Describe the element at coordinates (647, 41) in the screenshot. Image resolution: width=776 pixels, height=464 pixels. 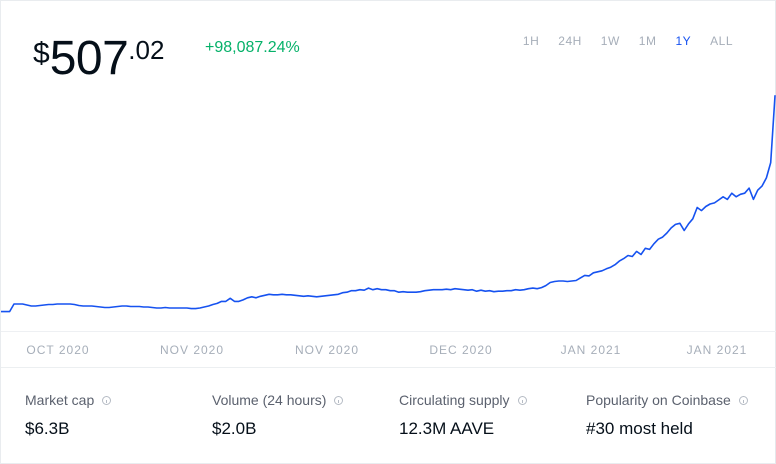
I see `range-1m: 1M` at that location.